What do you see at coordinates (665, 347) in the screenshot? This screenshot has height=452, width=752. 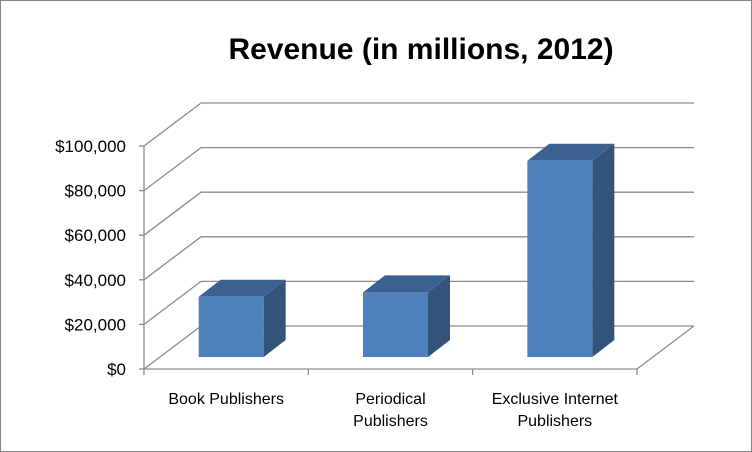 I see `floor-edge` at bounding box center [665, 347].